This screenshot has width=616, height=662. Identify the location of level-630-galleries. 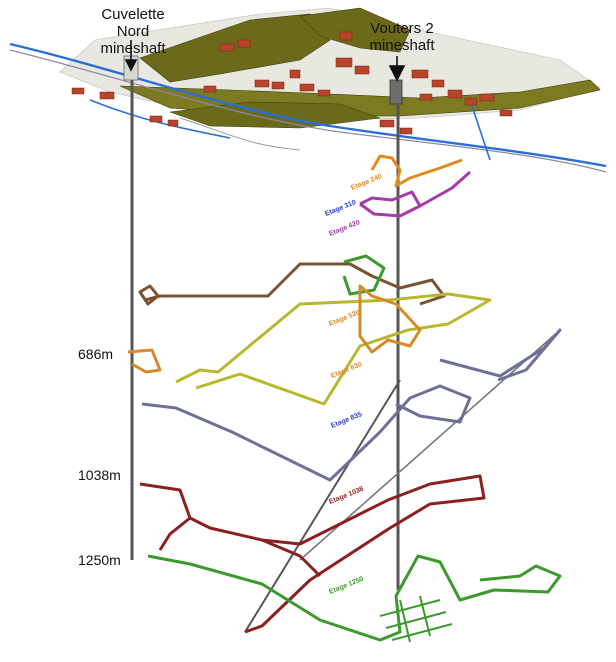
(274, 329).